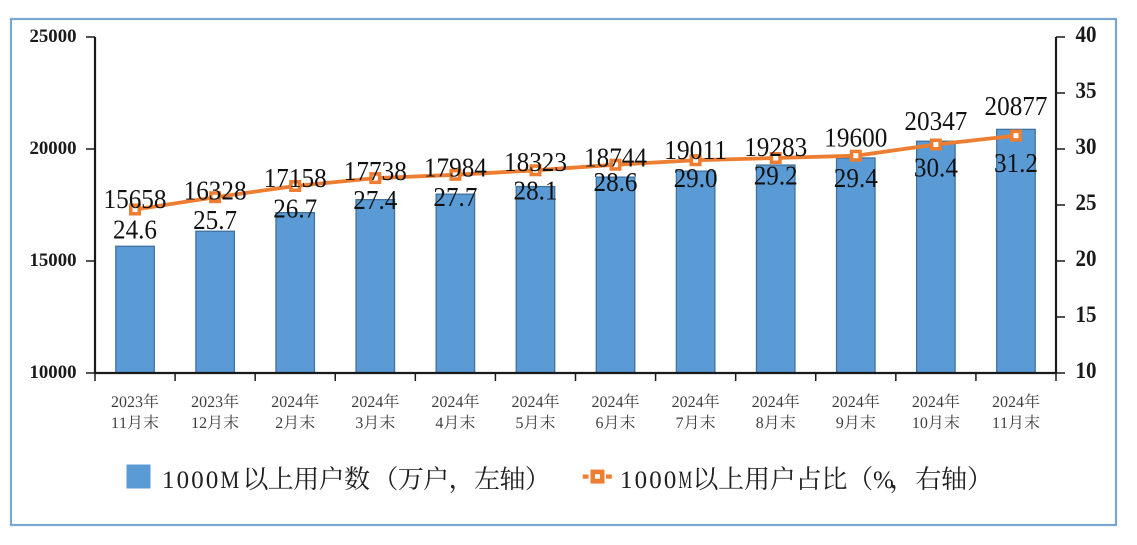 The width and height of the screenshot is (1137, 545). I want to click on svg-text: 31.2, so click(1016, 163).